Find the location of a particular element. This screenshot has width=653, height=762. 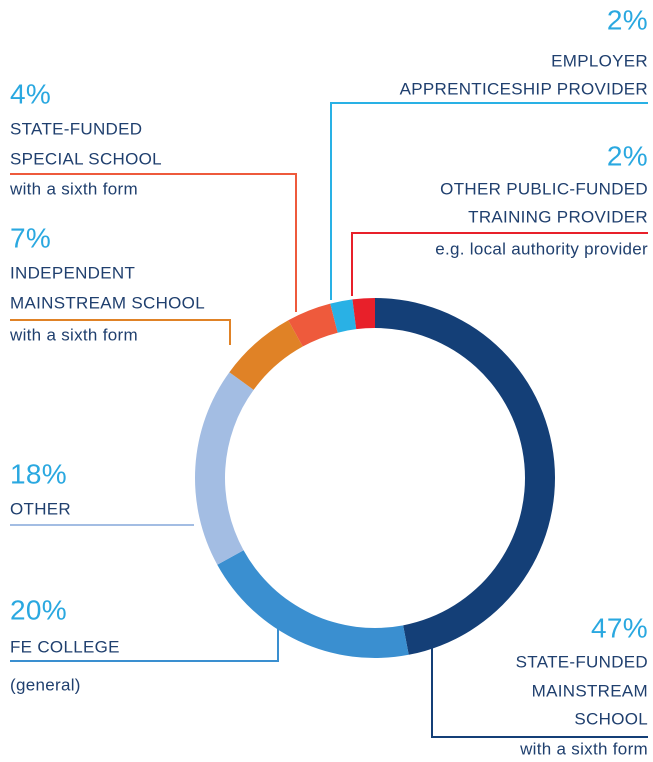

category-label: MAINSTREAM SCHOOL is located at coordinates (107, 302).